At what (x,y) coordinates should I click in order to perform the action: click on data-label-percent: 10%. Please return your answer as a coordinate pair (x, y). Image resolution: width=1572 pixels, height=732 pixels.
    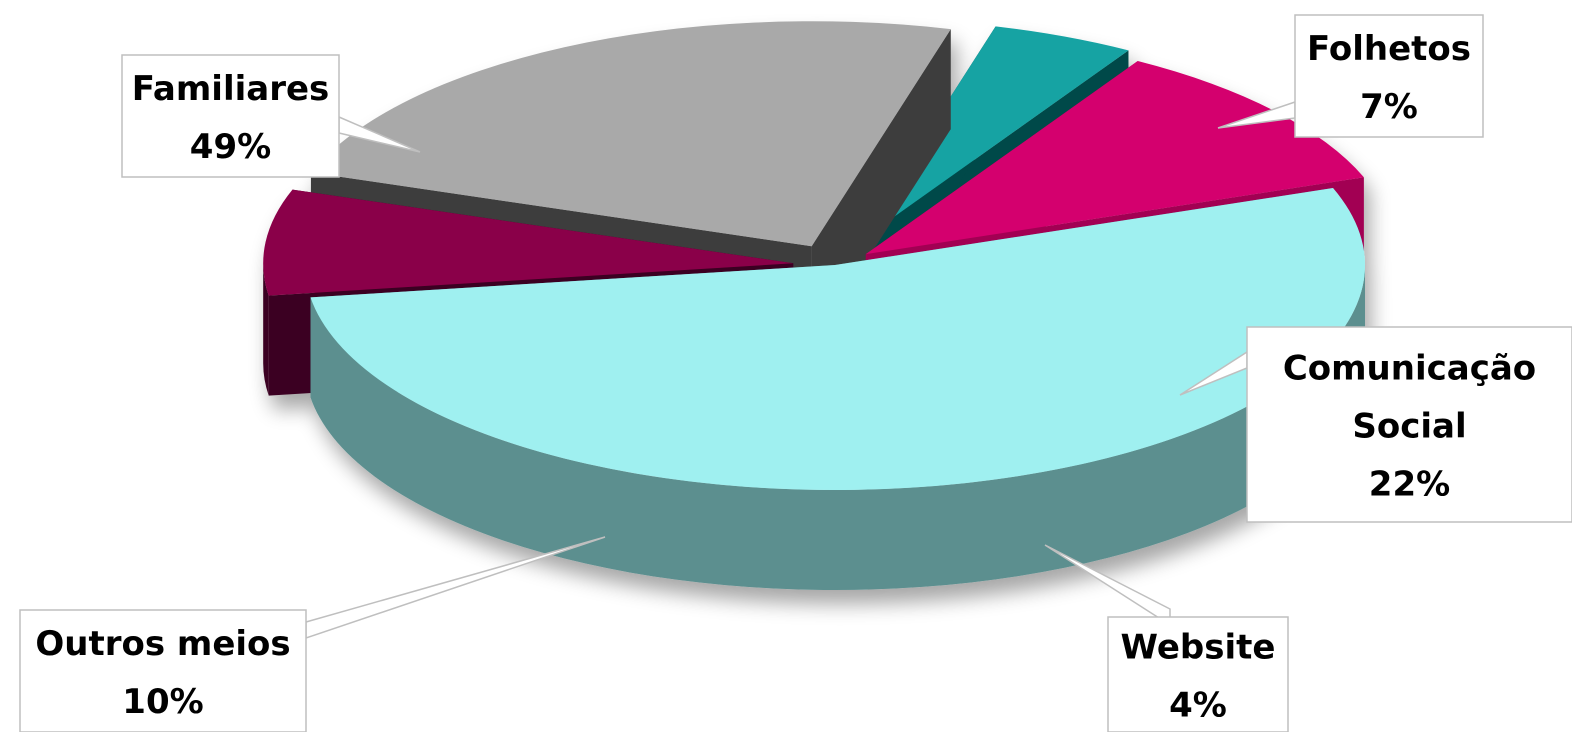
    Looking at the image, I should click on (162, 702).